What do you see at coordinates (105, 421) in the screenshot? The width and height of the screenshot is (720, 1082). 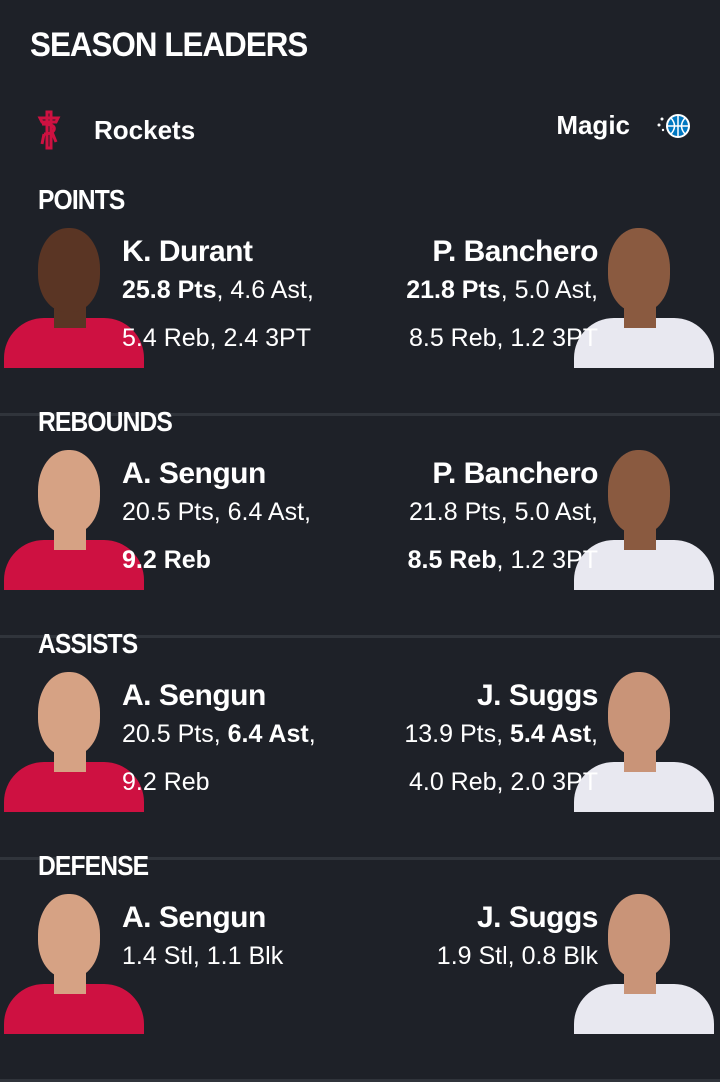 I see `section-title: REBOUNDS` at bounding box center [105, 421].